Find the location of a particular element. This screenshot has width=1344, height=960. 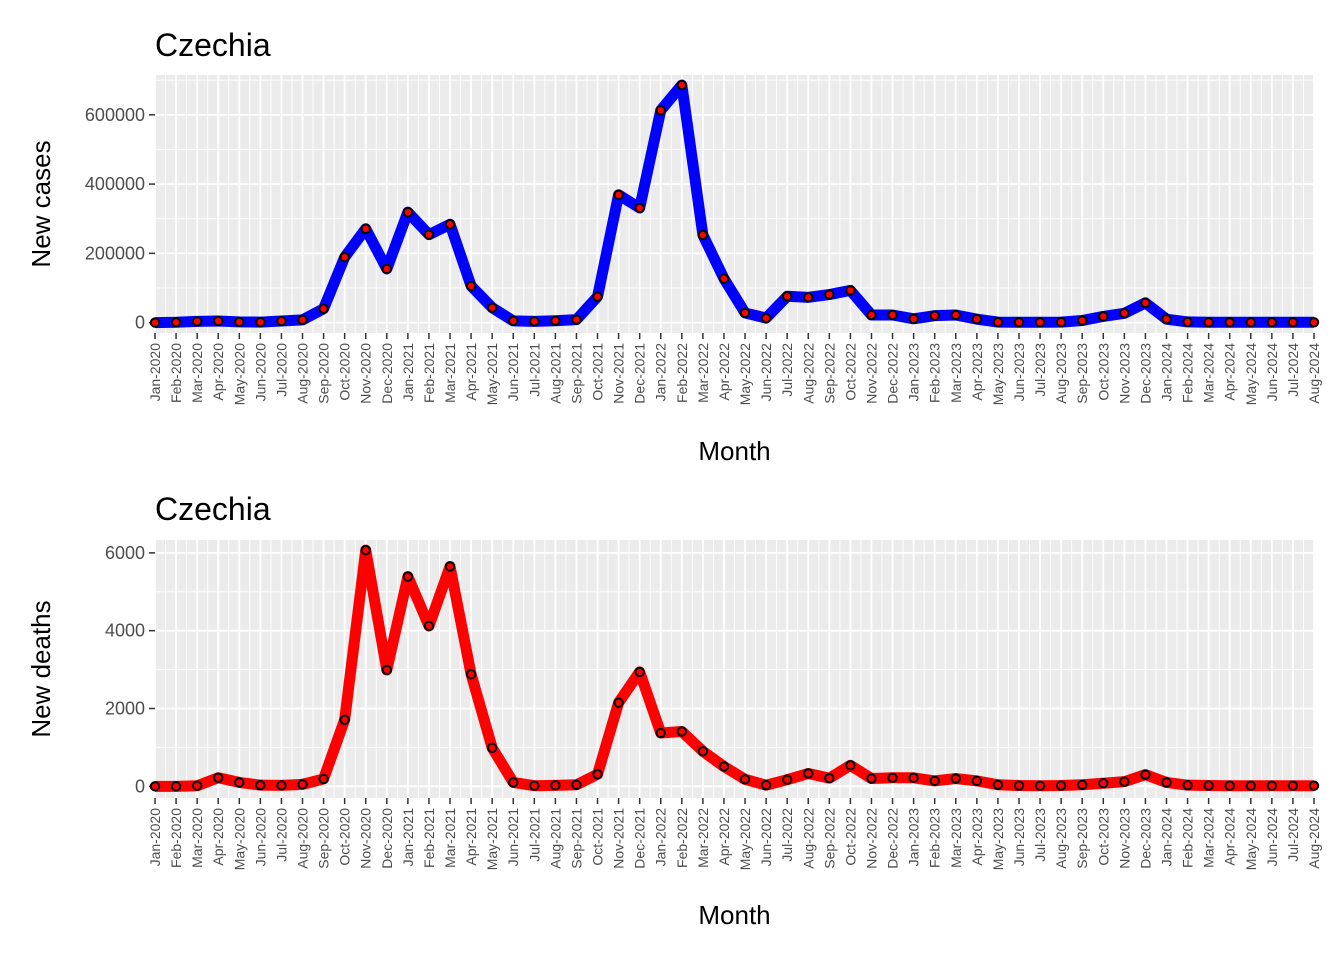

x-tick-label: Mar-2023 is located at coordinates (956, 373).